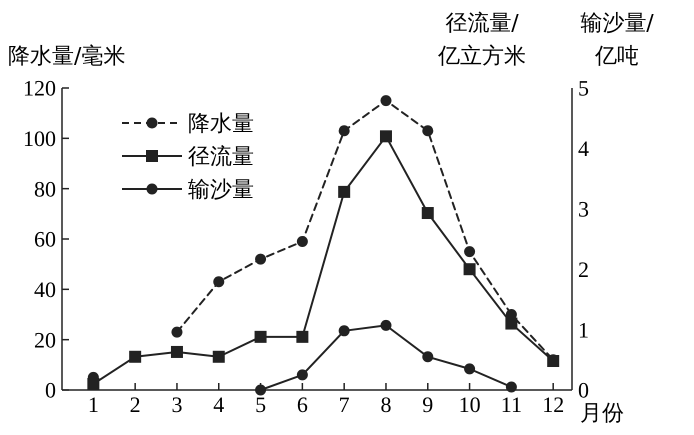 The height and width of the screenshot is (435, 694). I want to click on x-tick-label: 7, so click(344, 404).